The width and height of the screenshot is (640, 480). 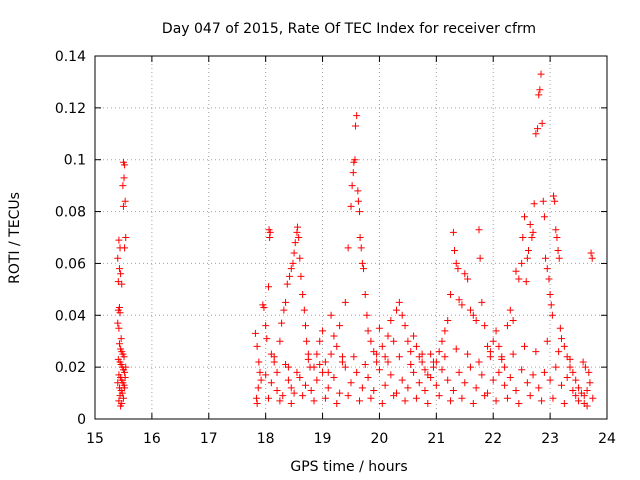 I want to click on x-tick-label: 23, so click(x=550, y=439).